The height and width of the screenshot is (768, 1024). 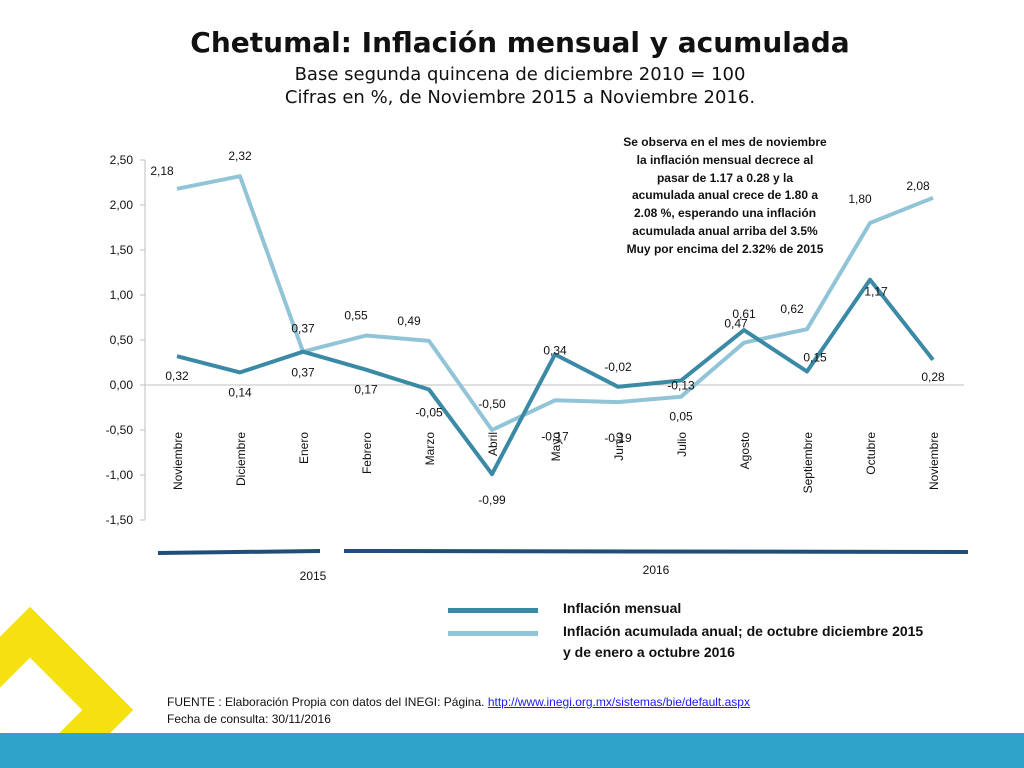 What do you see at coordinates (122, 385) in the screenshot?
I see `y-tick-label: 0,00` at bounding box center [122, 385].